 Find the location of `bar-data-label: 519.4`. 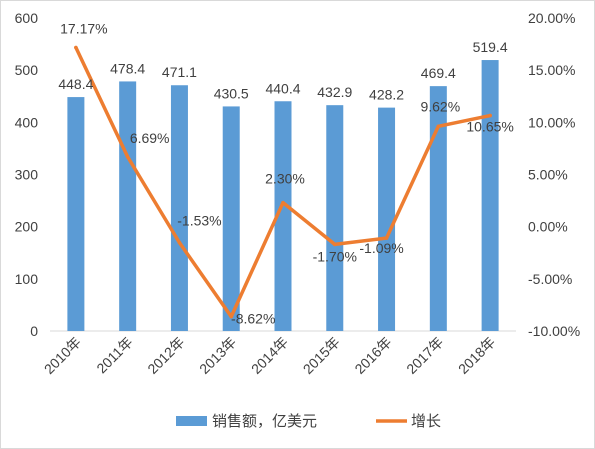

bar-data-label: 519.4 is located at coordinates (490, 47).